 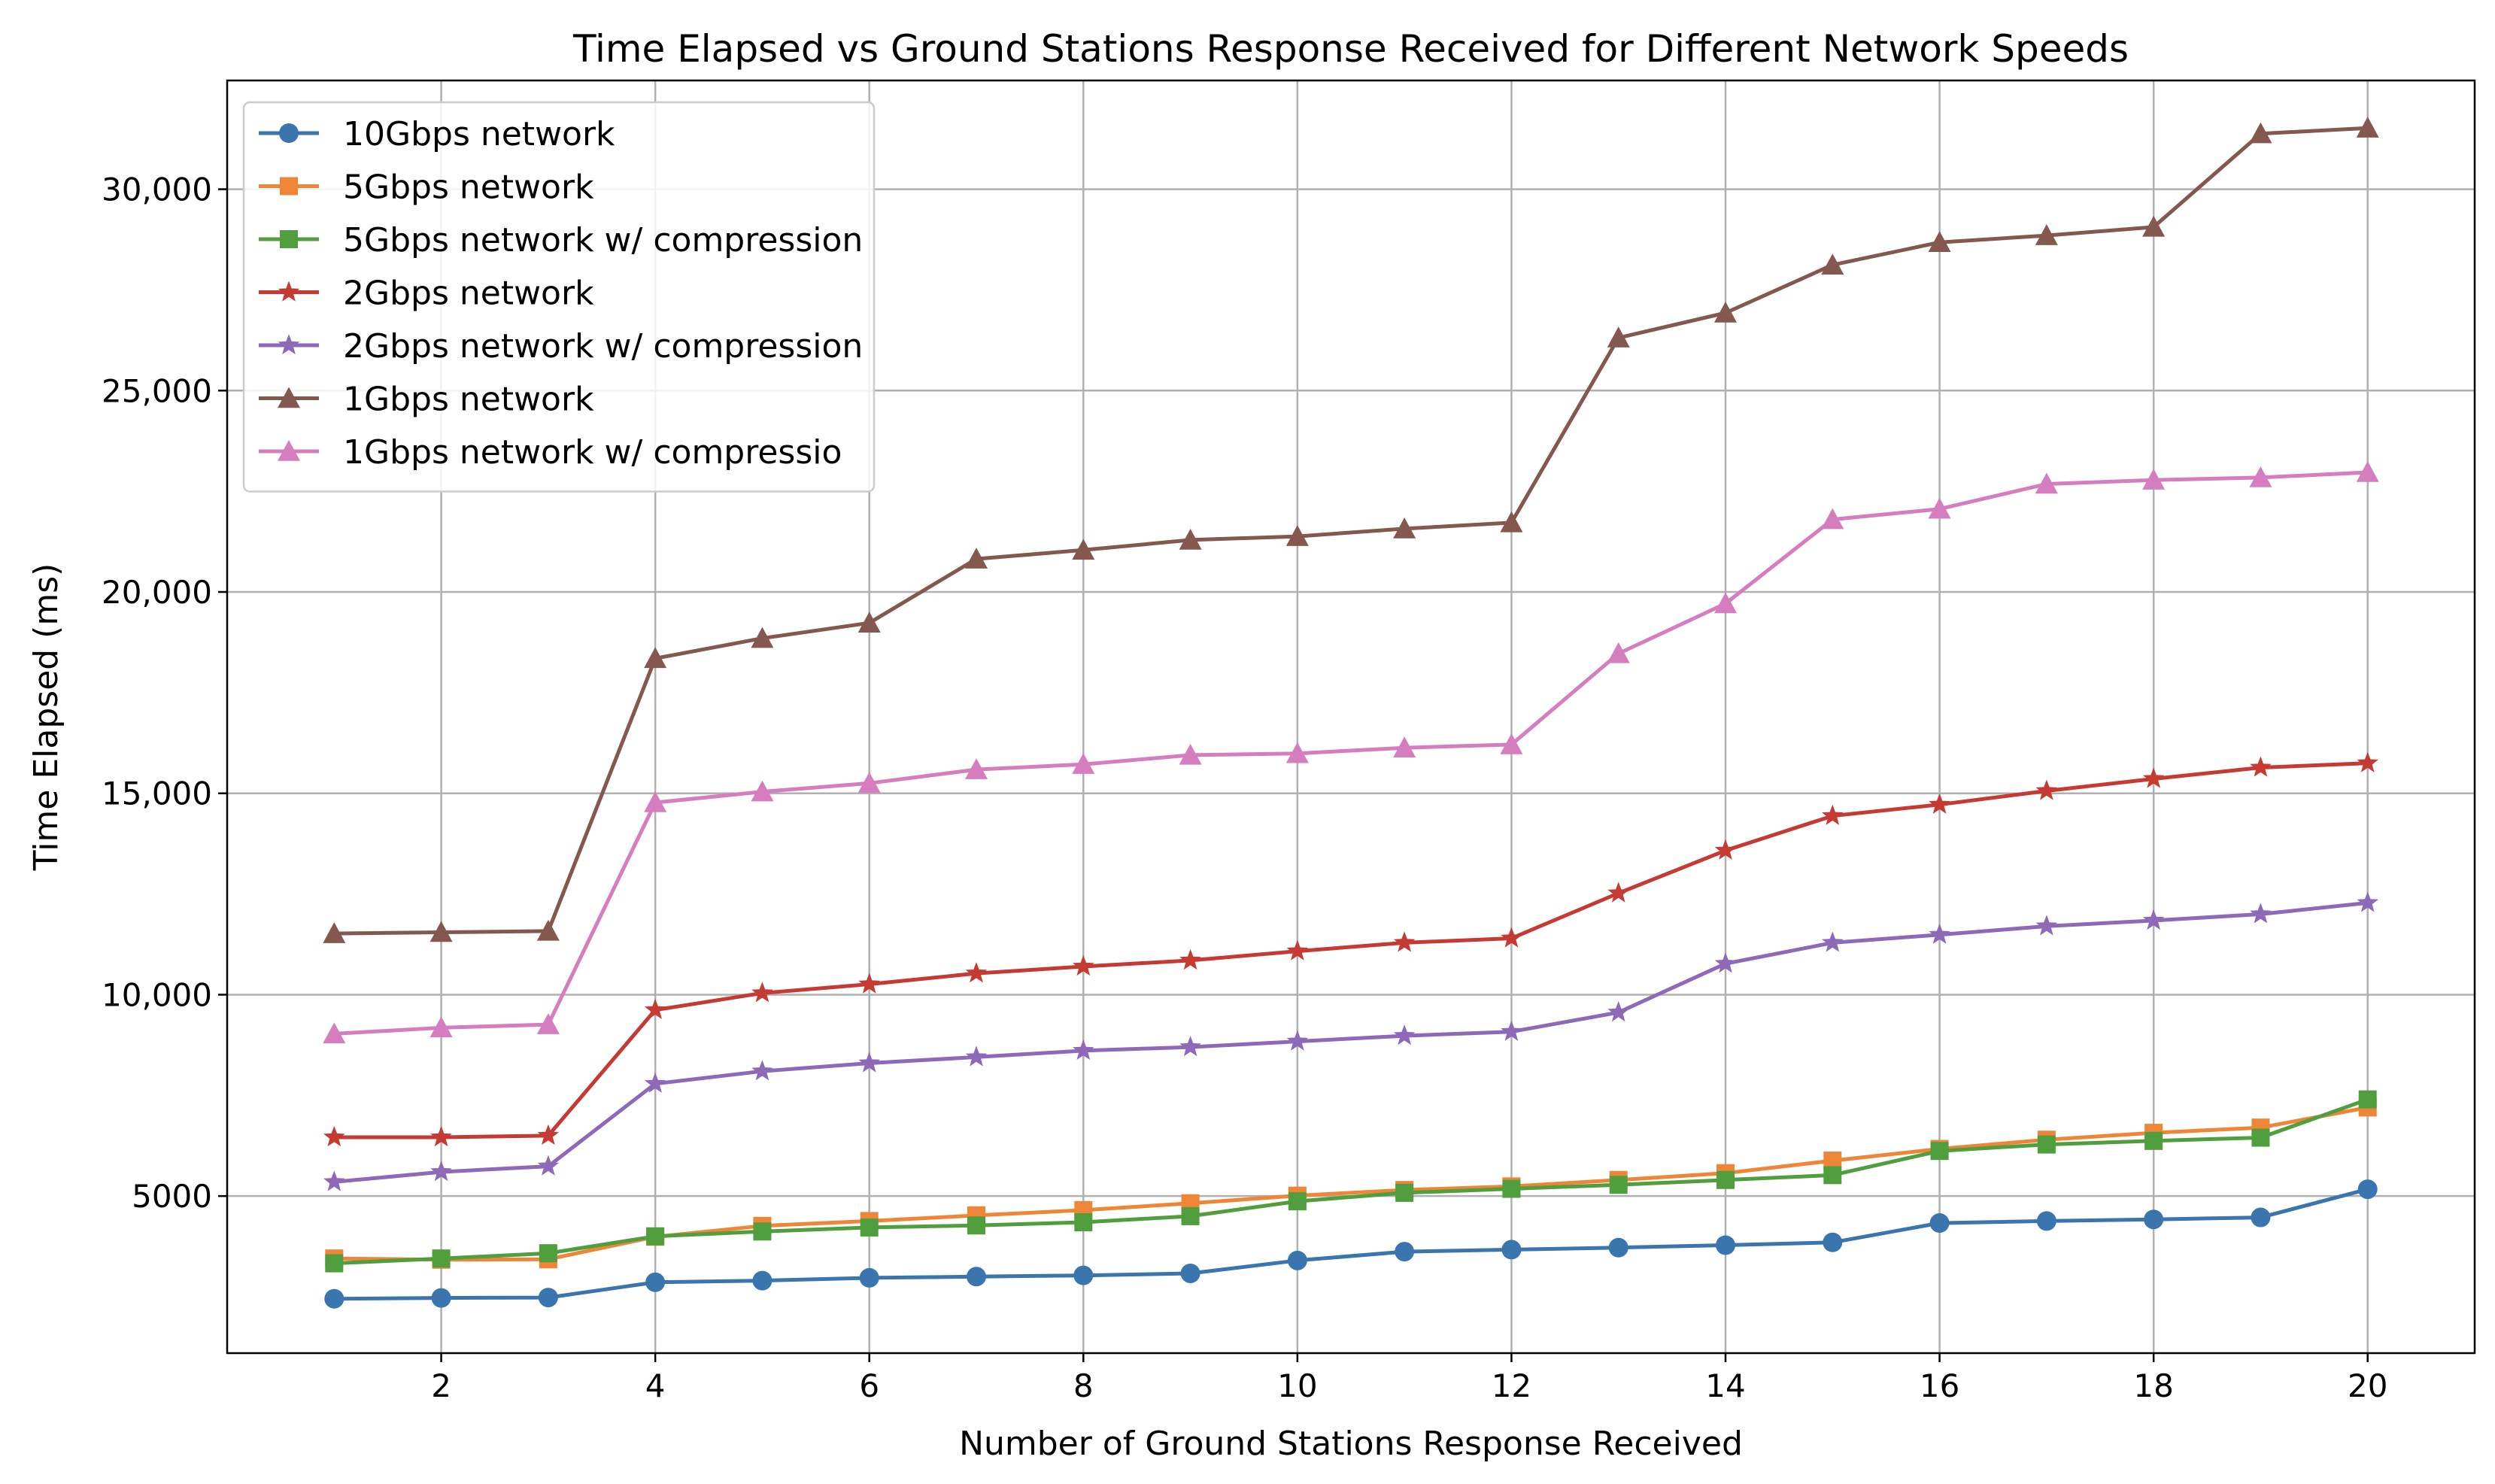 I want to click on y-tick-label: 15,000, so click(x=157, y=793).